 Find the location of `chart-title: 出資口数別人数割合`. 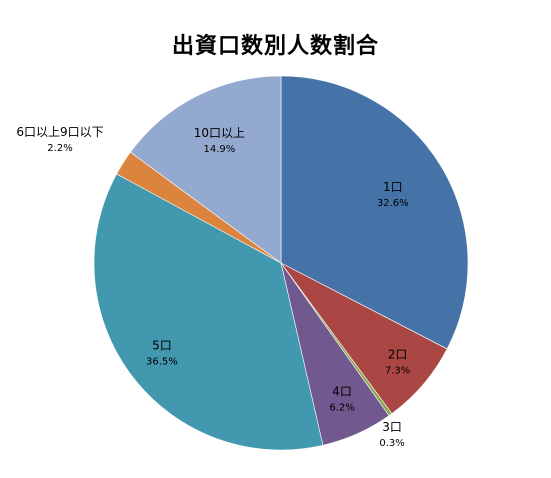

chart-title: 出資口数別人数割合 is located at coordinates (275, 46).